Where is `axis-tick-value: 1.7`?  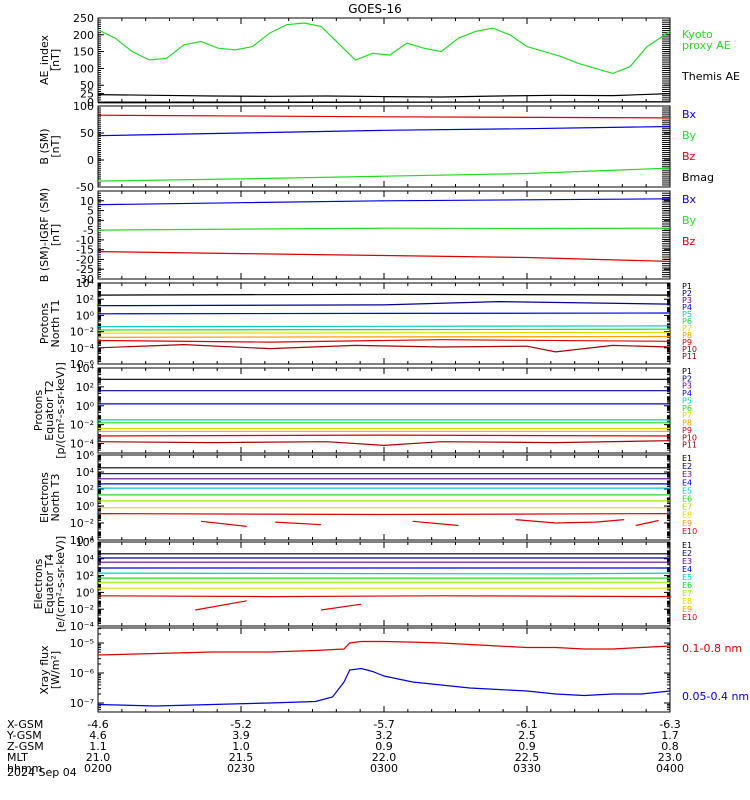
axis-tick-value: 1.7 is located at coordinates (670, 735).